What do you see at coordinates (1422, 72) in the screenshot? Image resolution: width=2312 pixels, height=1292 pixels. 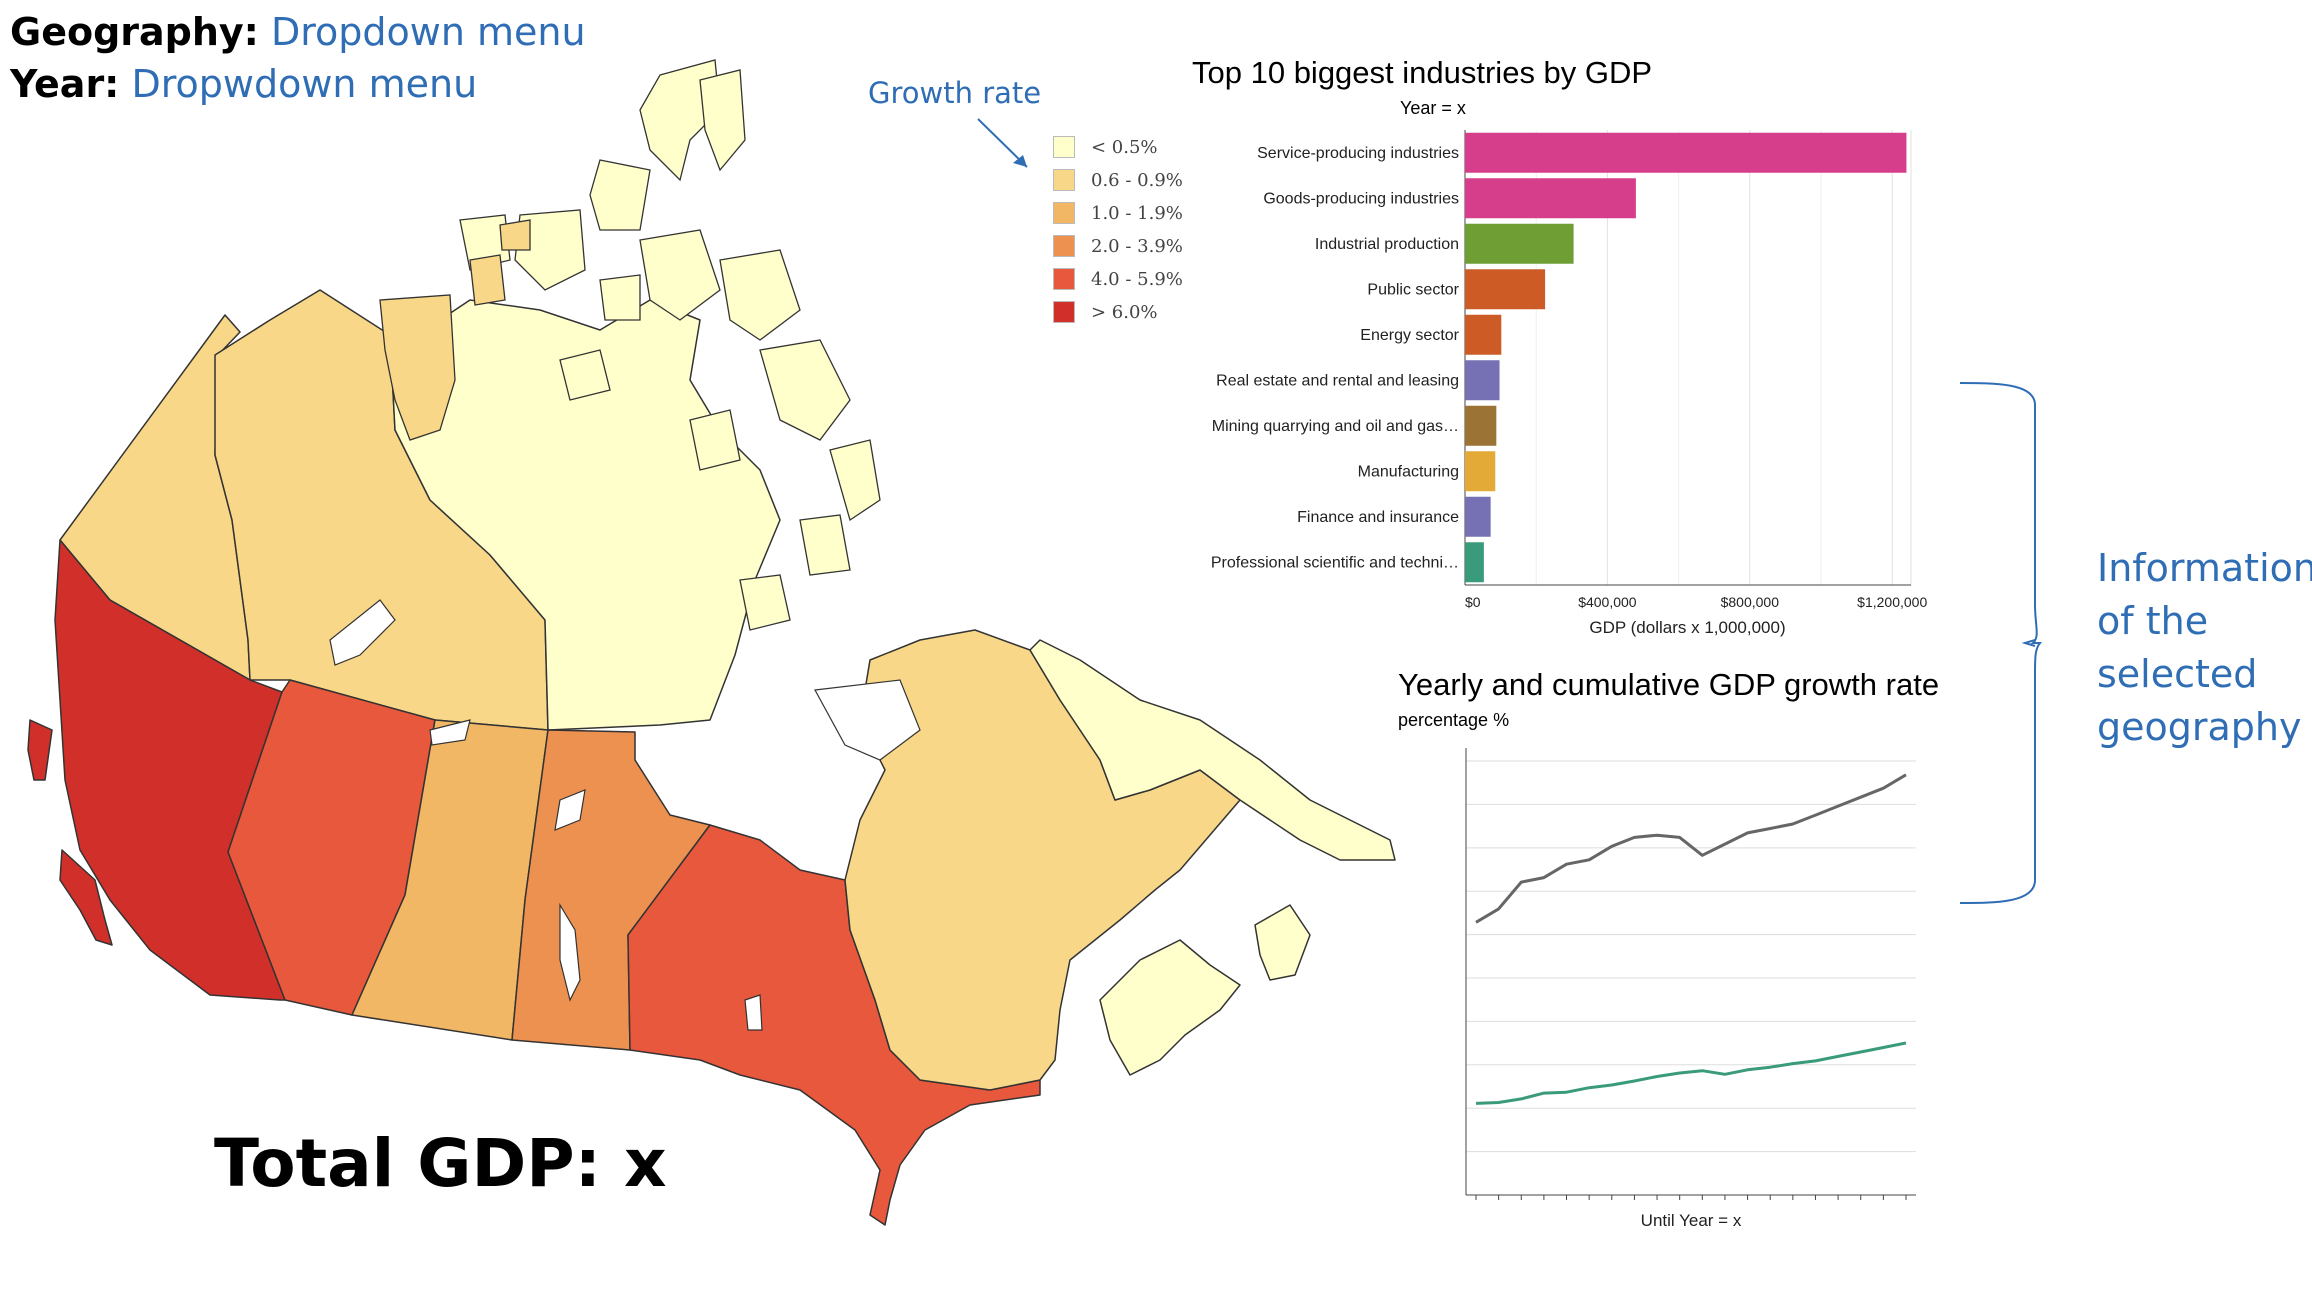 I see `bar-chart-title: Top 10 biggest industries by GDP` at bounding box center [1422, 72].